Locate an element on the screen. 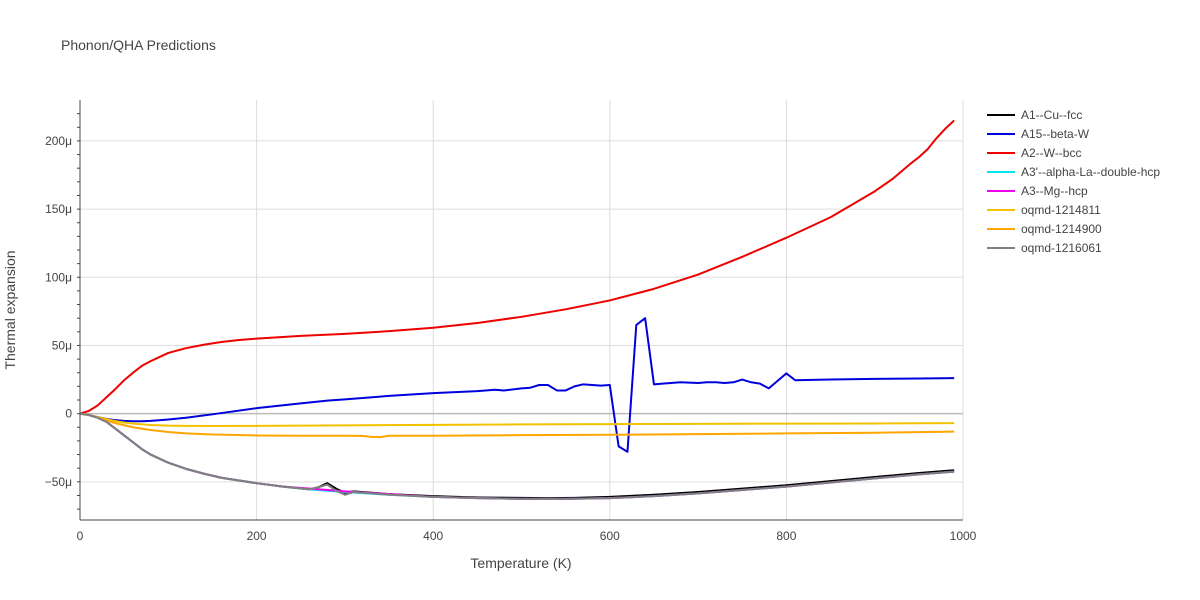  legend-label: oqmd-1216061 is located at coordinates (1061, 248).